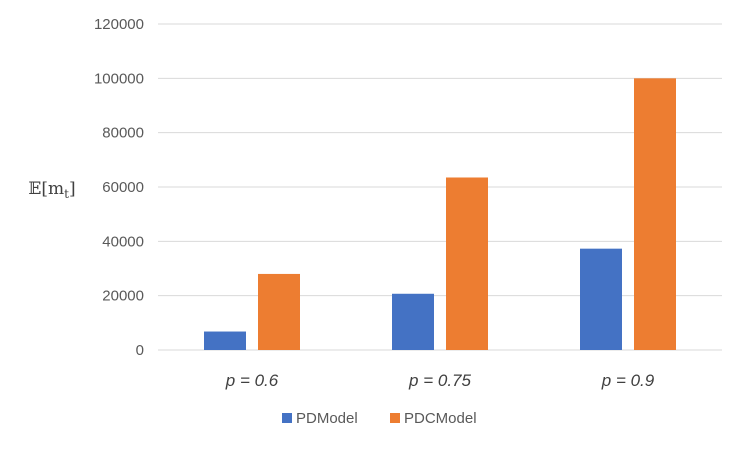 The image size is (750, 449). I want to click on y-tick-label-1: 20000, so click(123, 296).